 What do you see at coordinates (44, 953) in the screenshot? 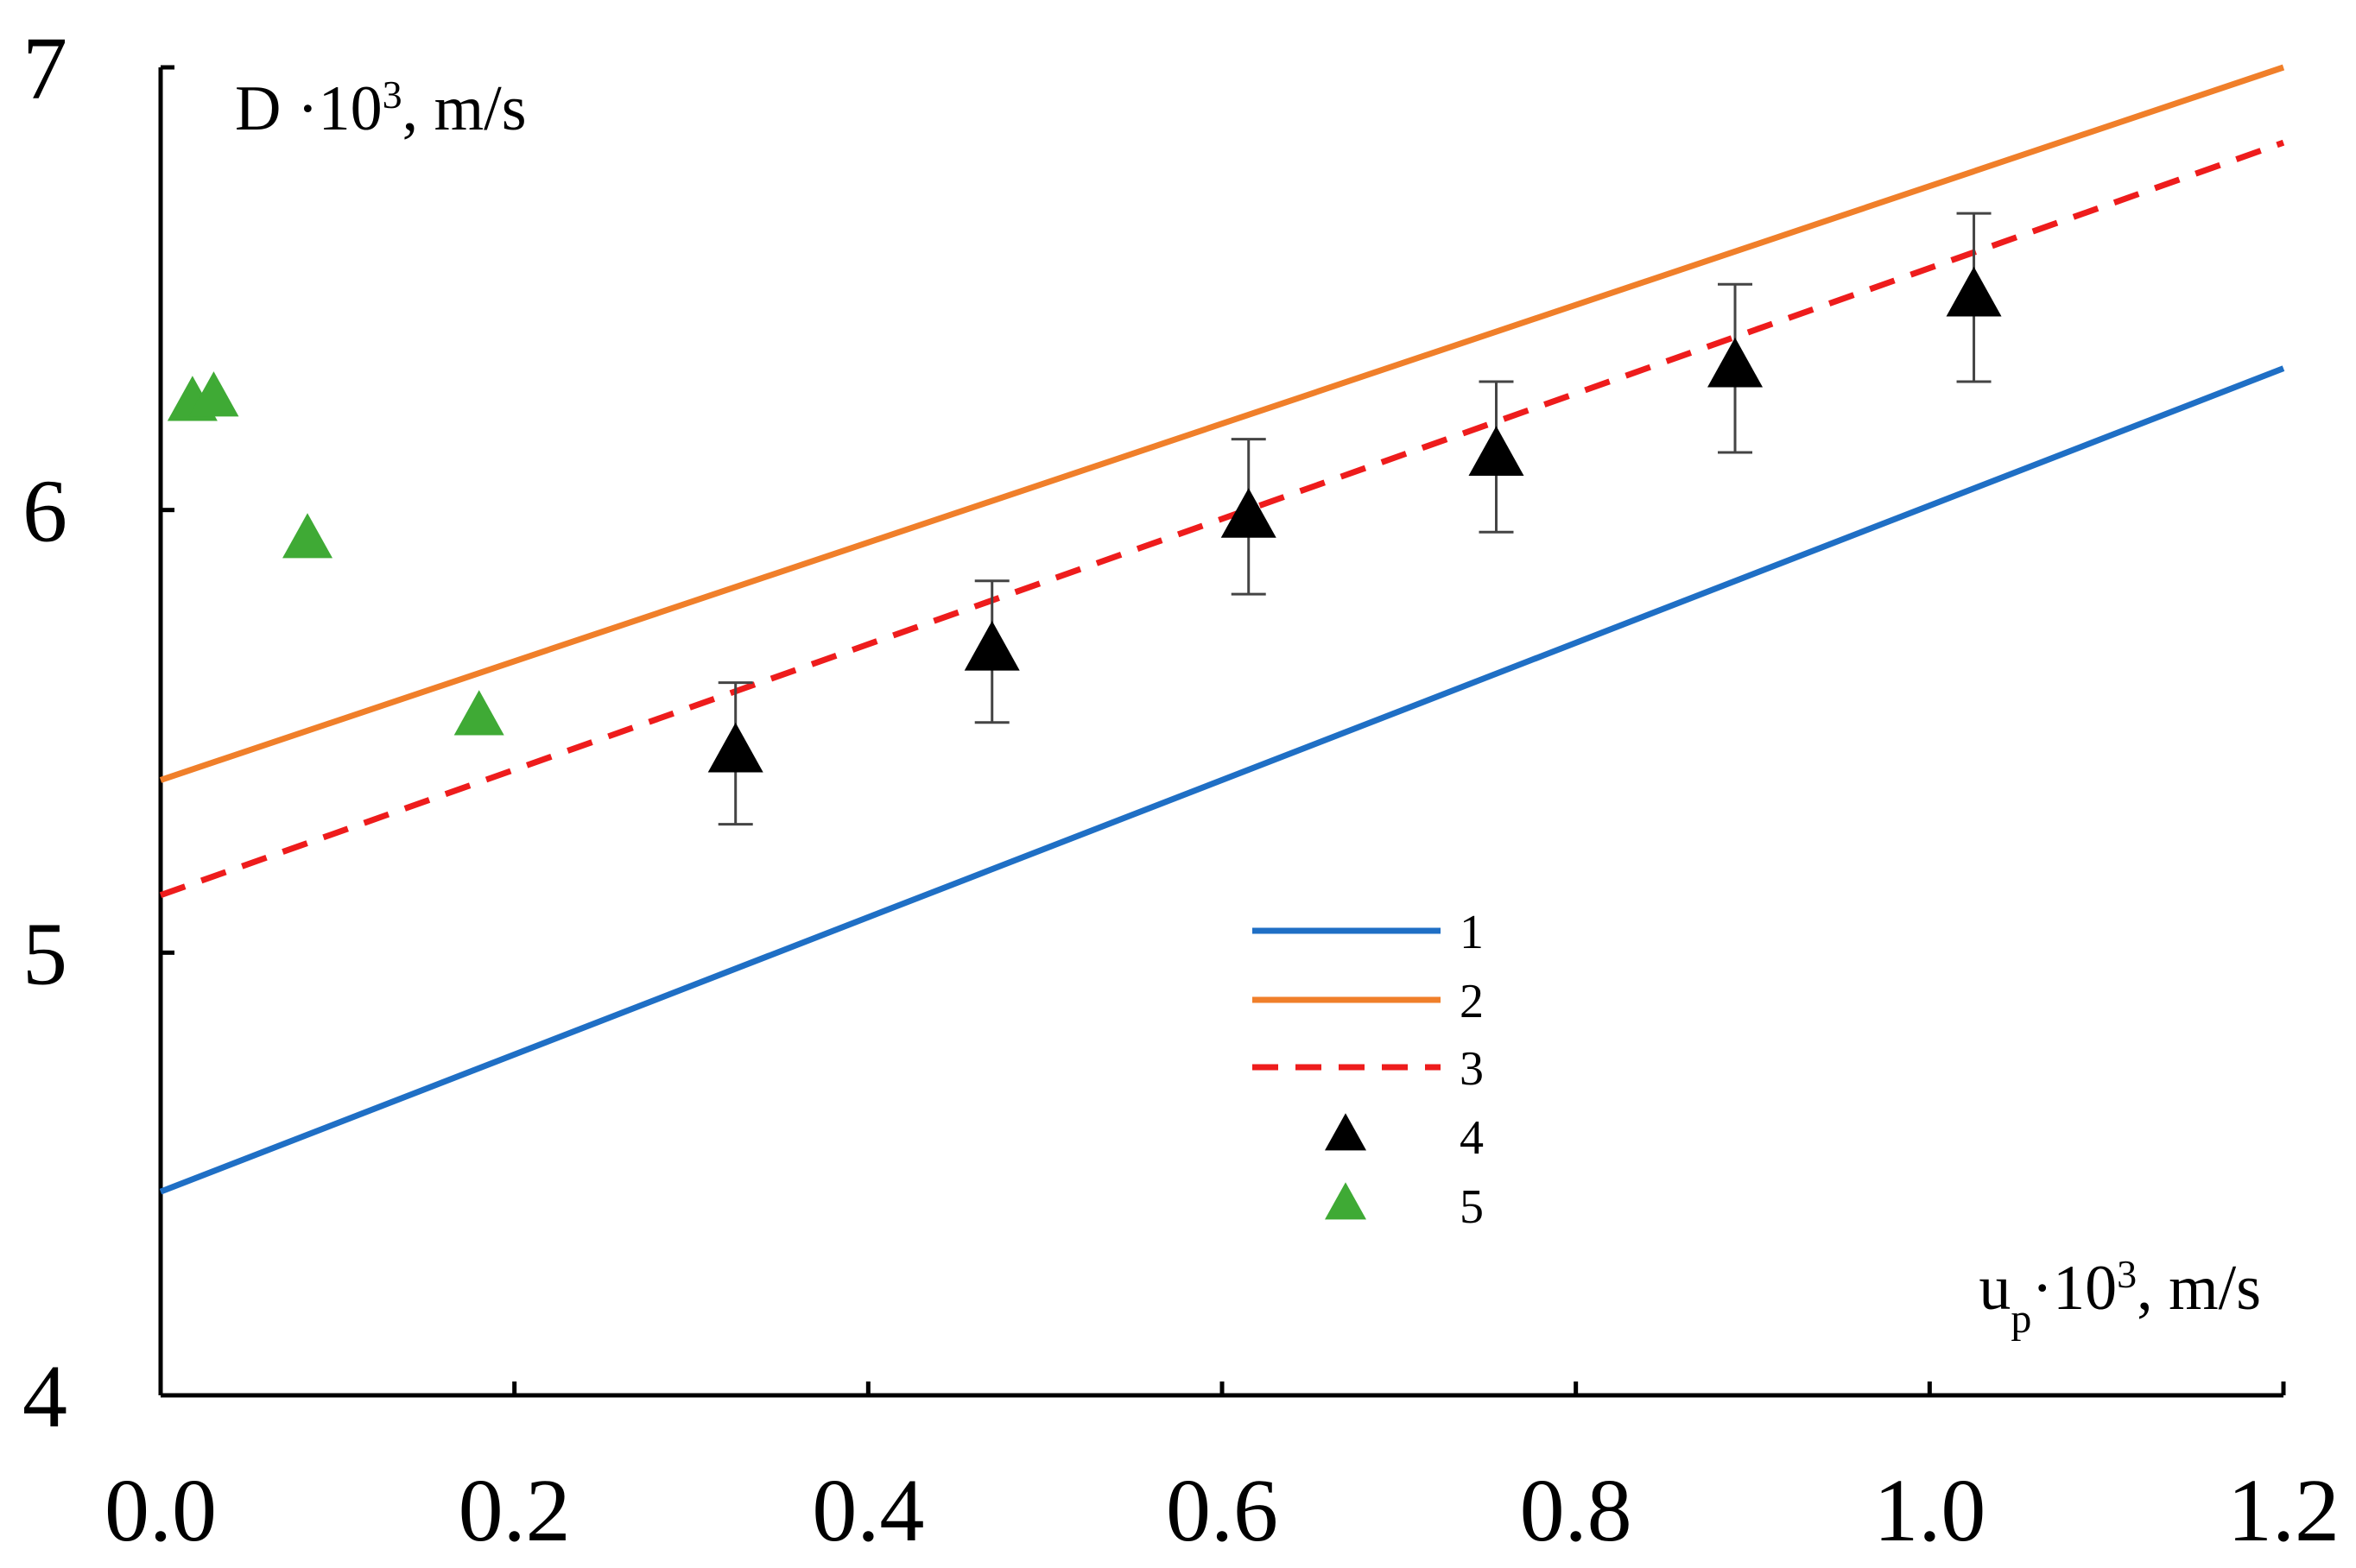
I see `y-tick-label: 5` at bounding box center [44, 953].